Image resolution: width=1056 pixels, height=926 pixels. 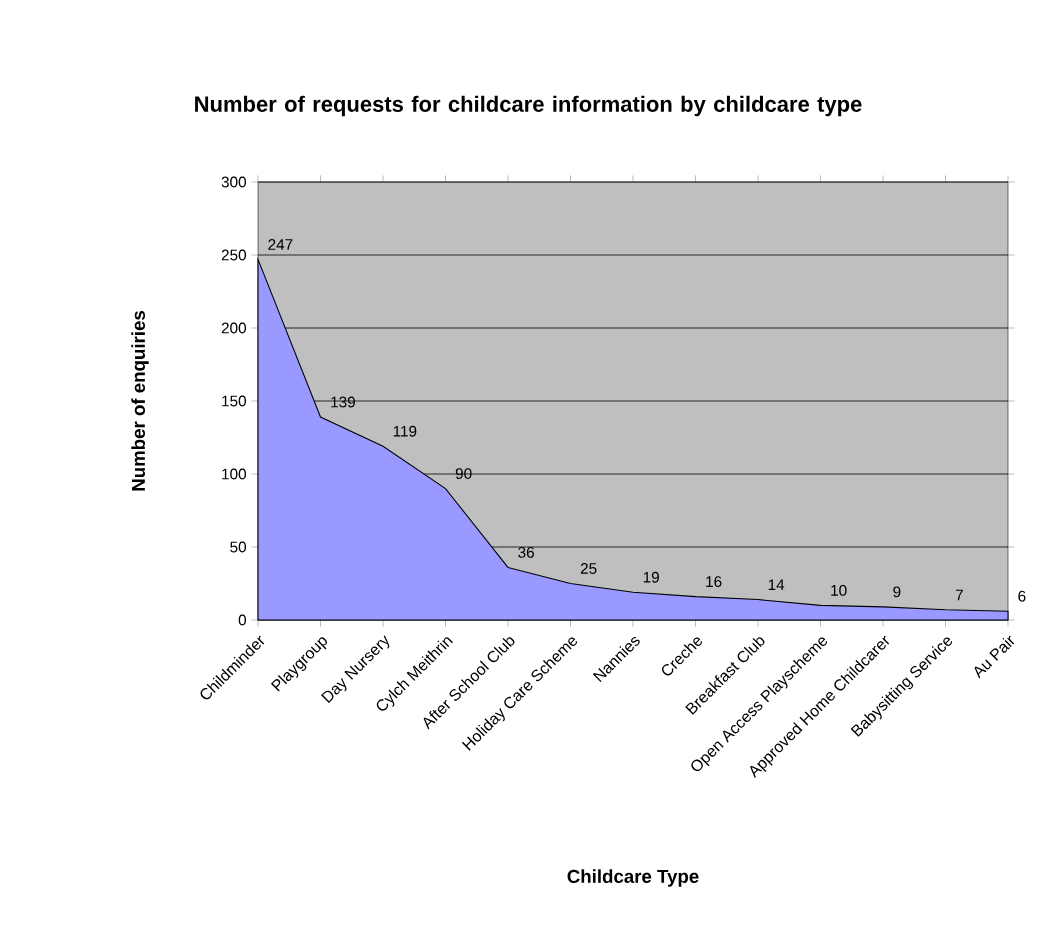 What do you see at coordinates (994, 657) in the screenshot?
I see `x-tick-label: Au Pair` at bounding box center [994, 657].